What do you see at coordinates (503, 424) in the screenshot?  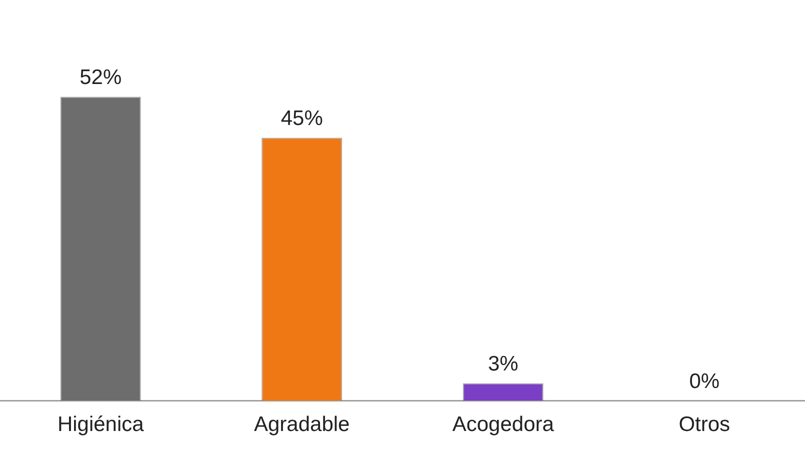 I see `x-tick-label: Acogedora` at bounding box center [503, 424].